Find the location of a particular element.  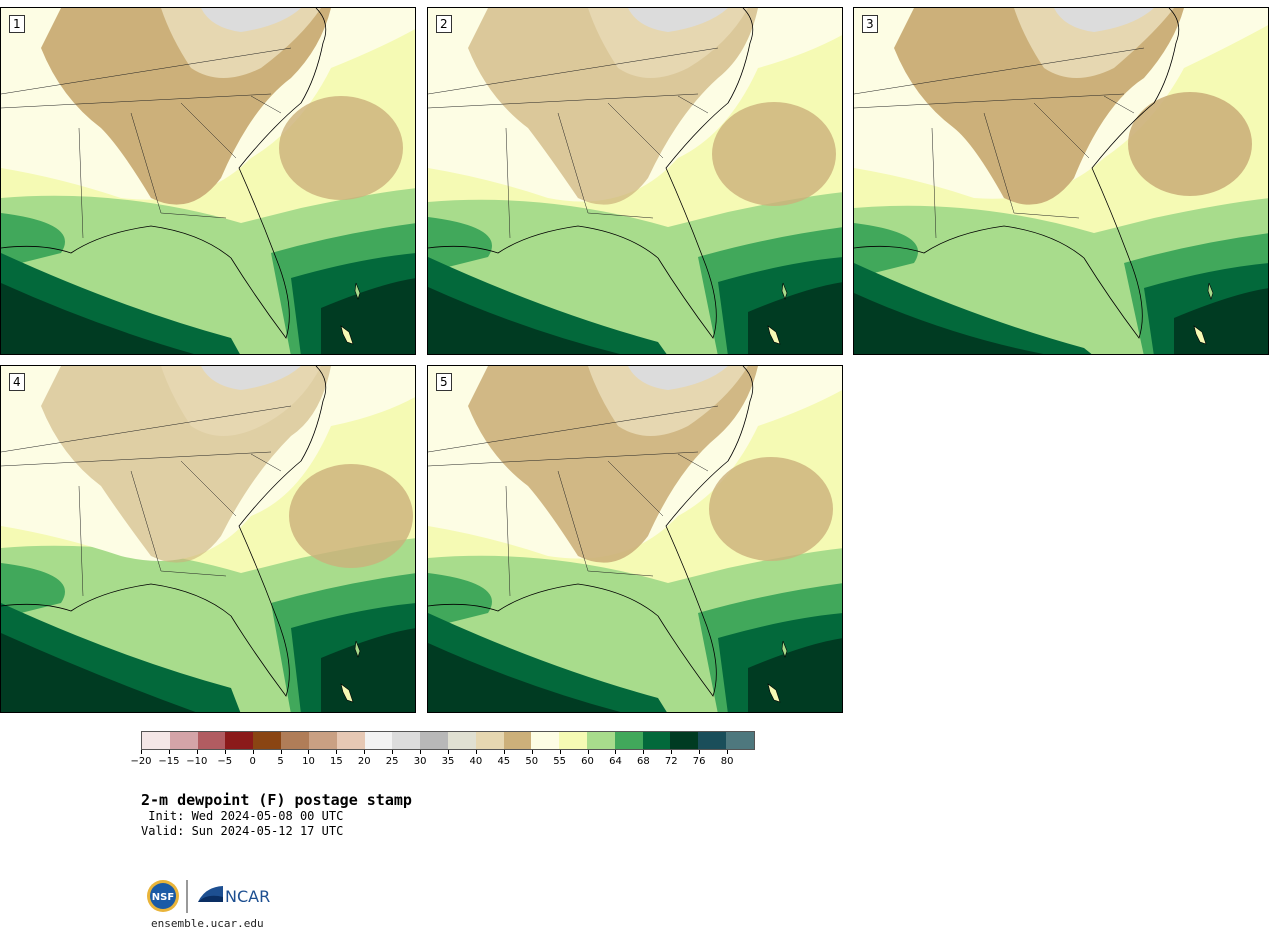

dewpoint-68-band is located at coordinates (1061, 308).